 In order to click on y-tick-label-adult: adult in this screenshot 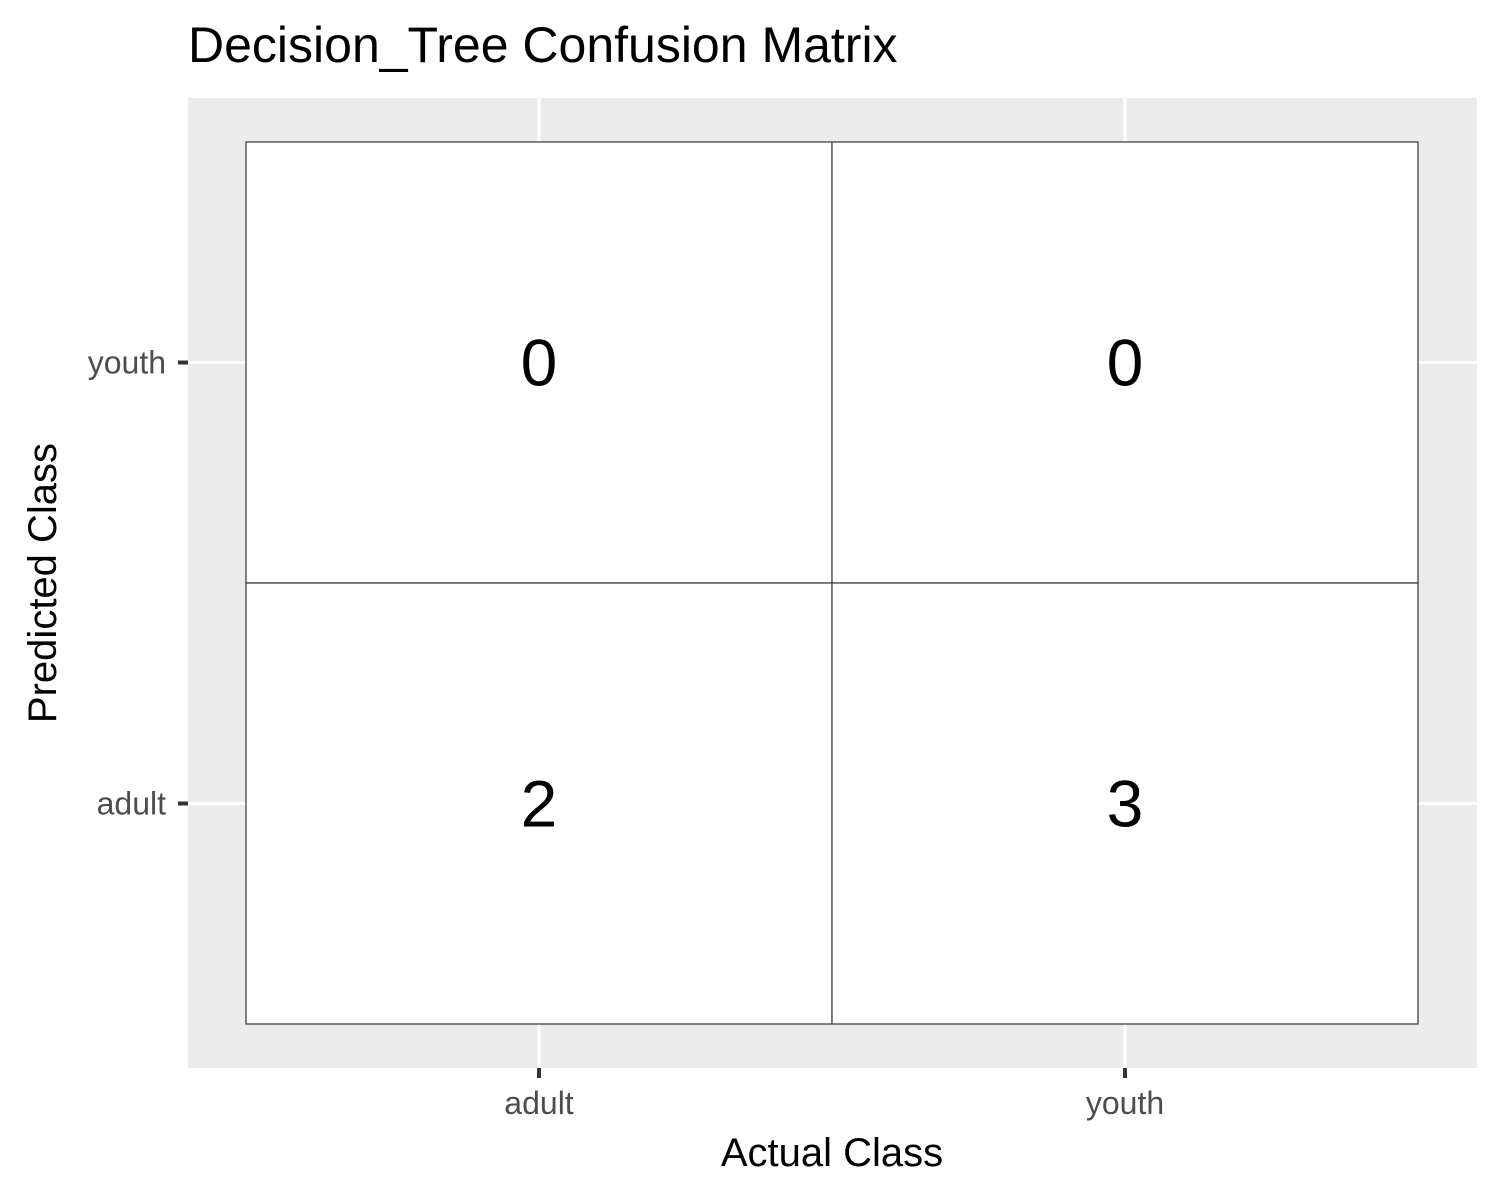, I will do `click(132, 804)`.